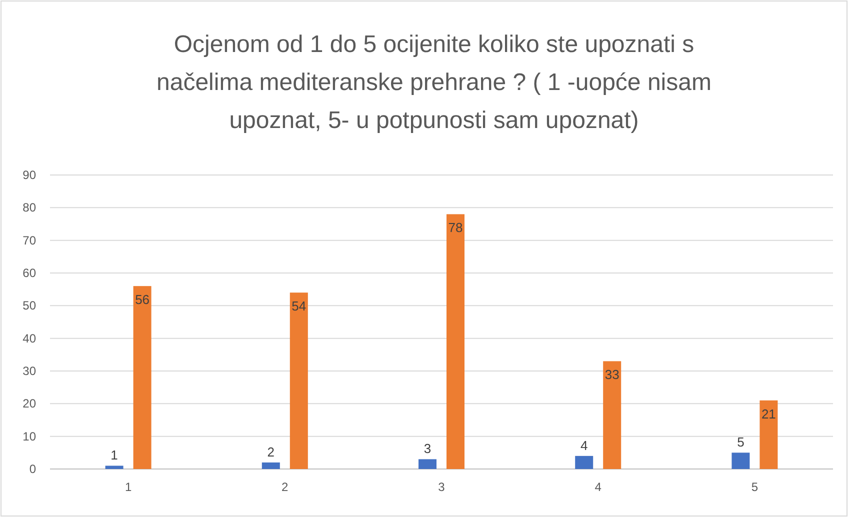 The width and height of the screenshot is (848, 517). I want to click on chart-title: Ocjenom od 1 do 5 ocijenite koliko ste upoznati s načelima mediteranske prehrane ? ( 1 -uopće nisam upoznat, 5- u potpunosti sam upoznat), so click(434, 82).